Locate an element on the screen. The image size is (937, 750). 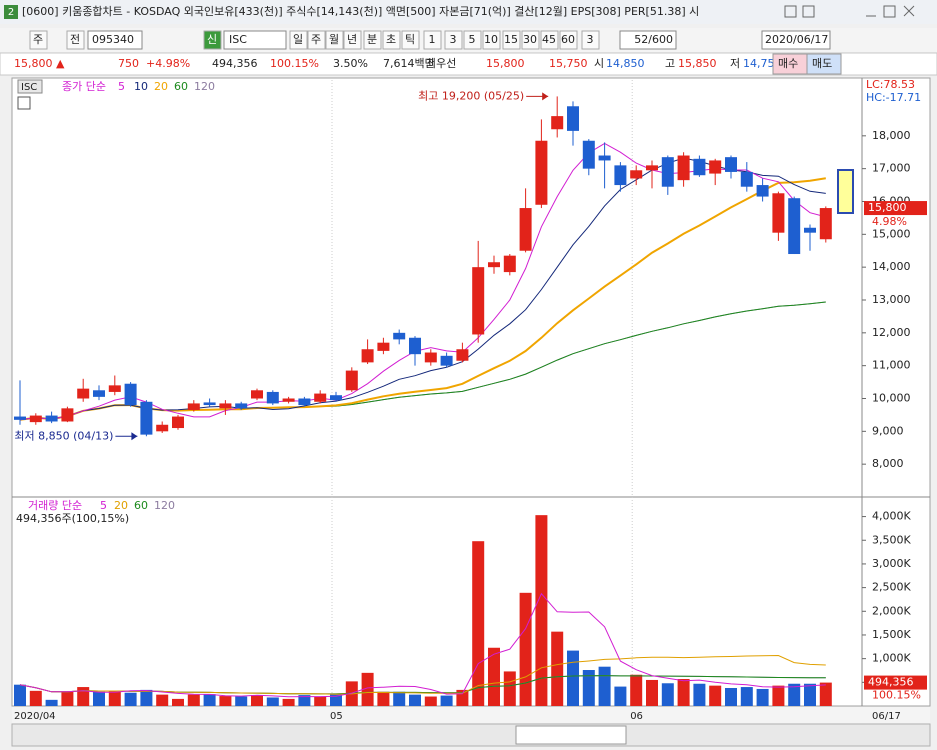
info-text: 100.15% is located at coordinates (294, 63).